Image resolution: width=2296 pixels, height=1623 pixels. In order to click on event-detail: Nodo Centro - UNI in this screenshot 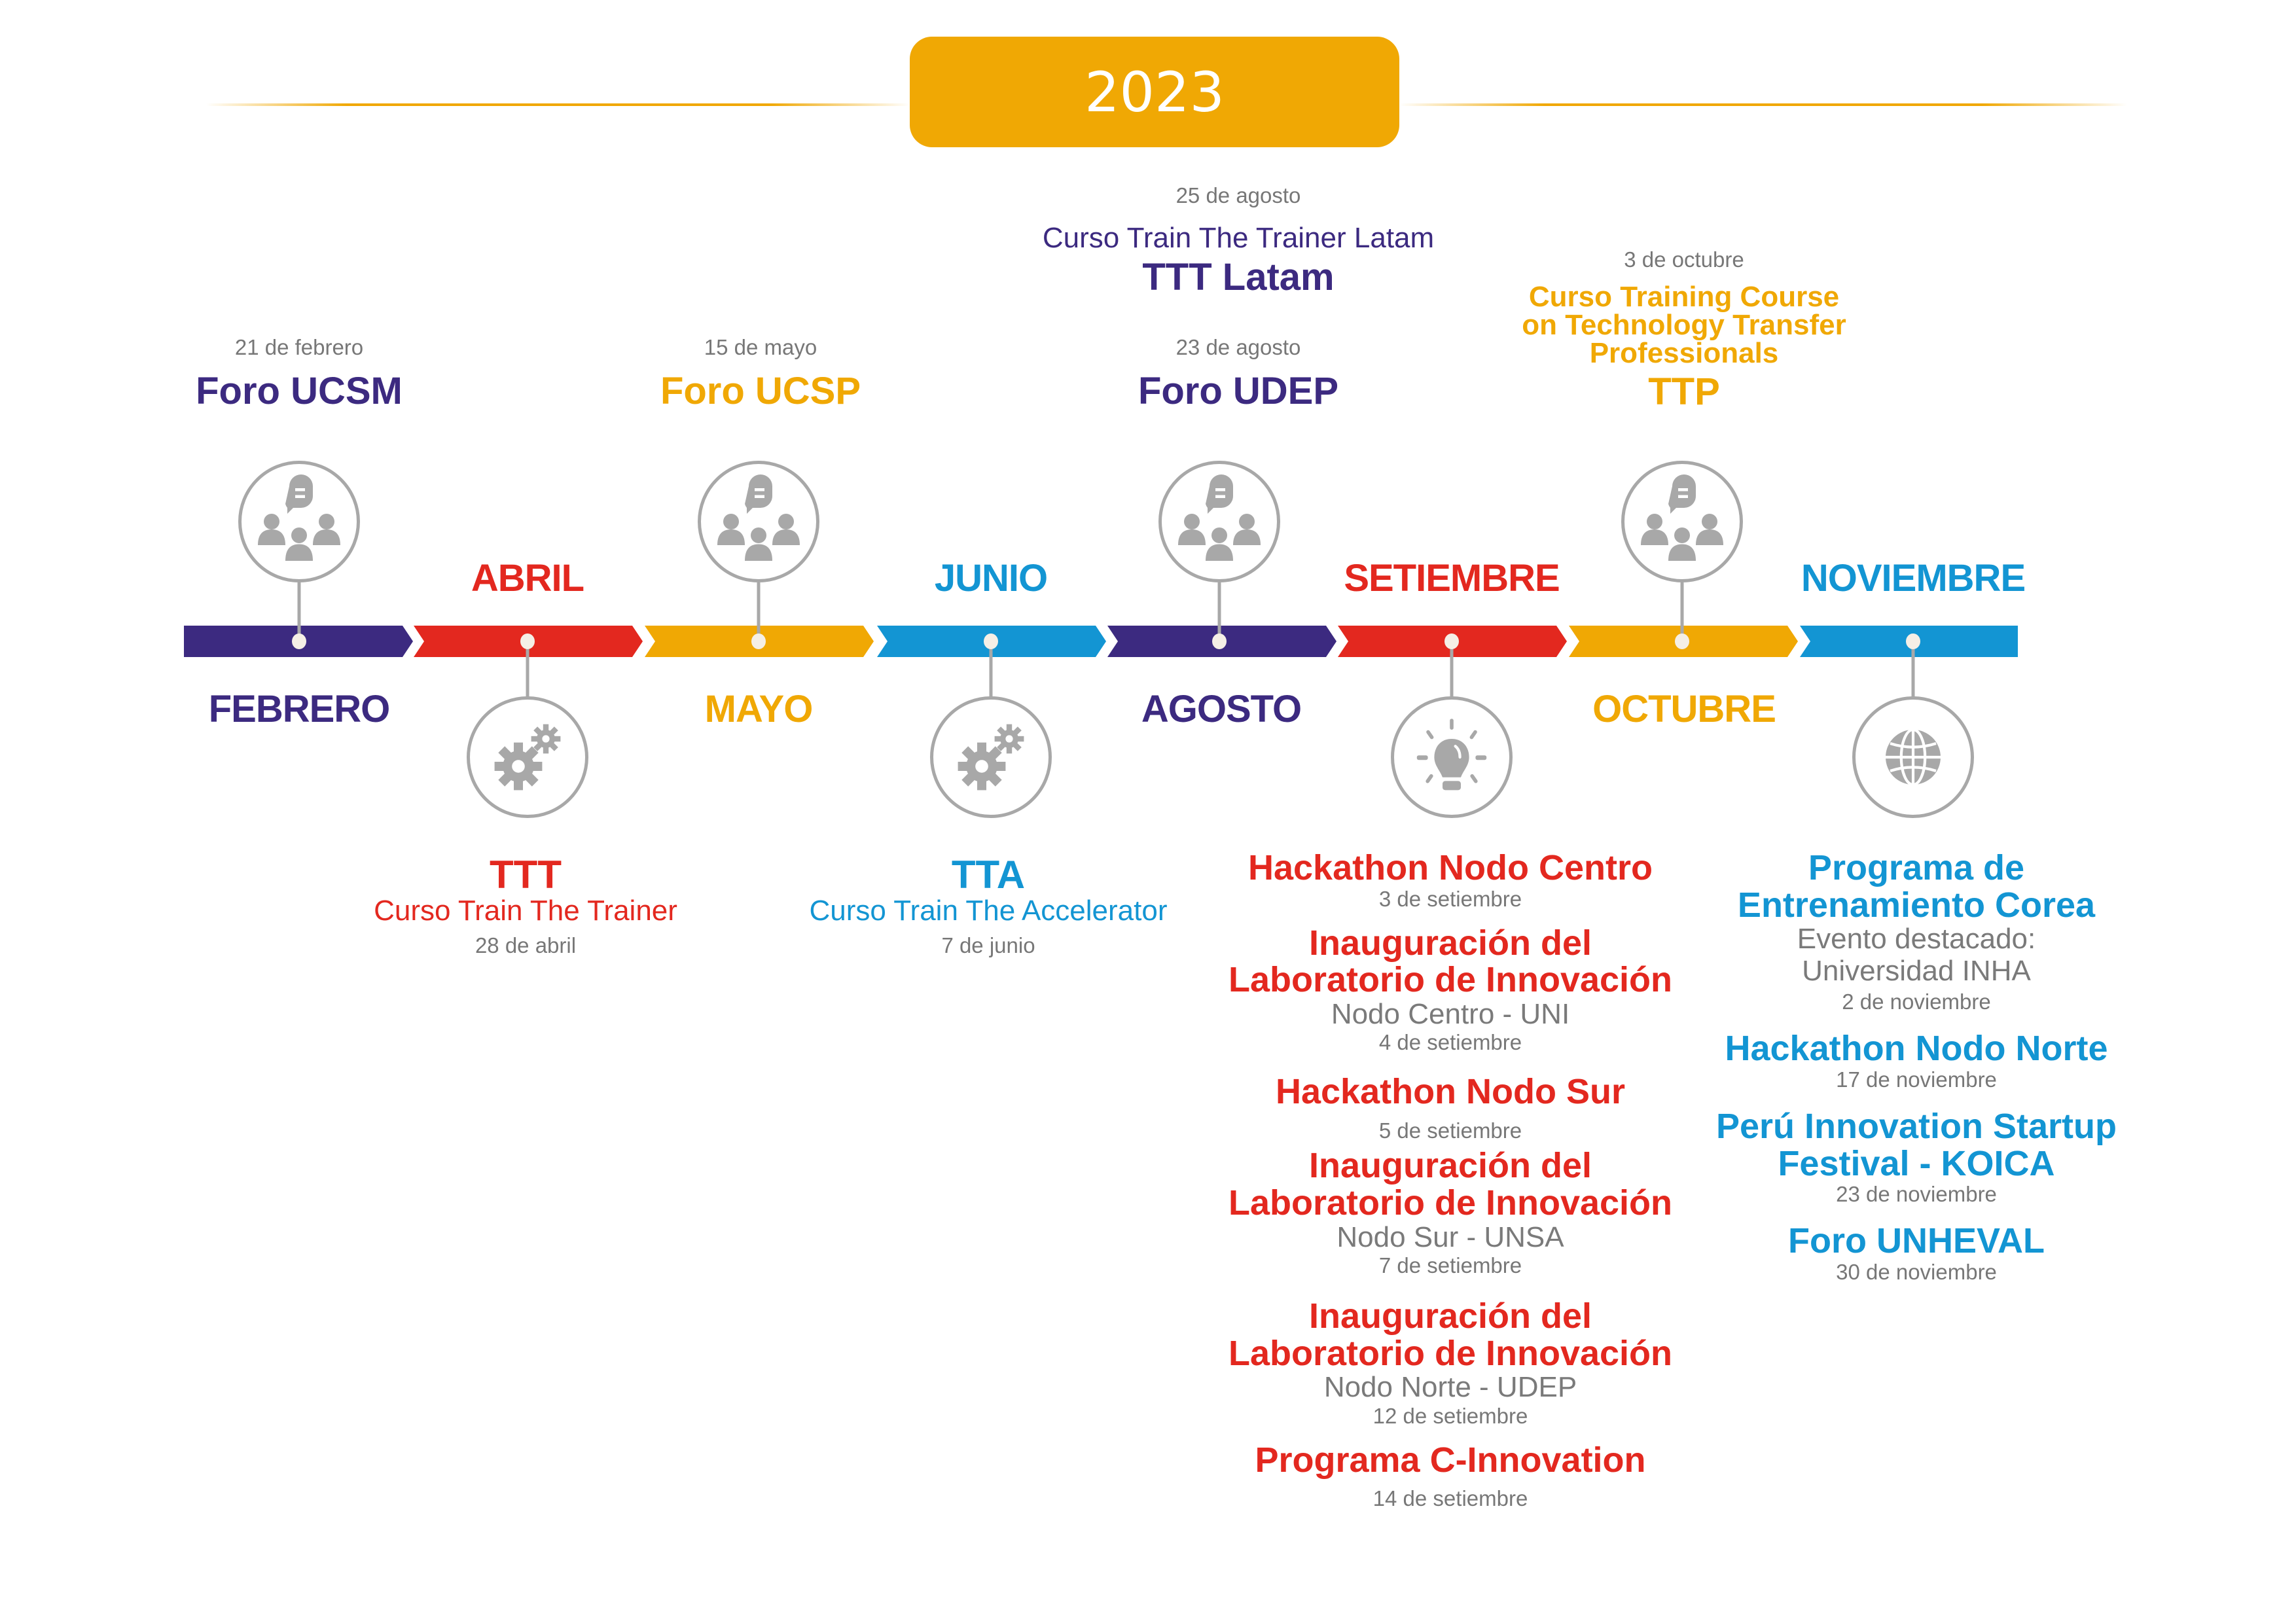, I will do `click(1450, 1015)`.